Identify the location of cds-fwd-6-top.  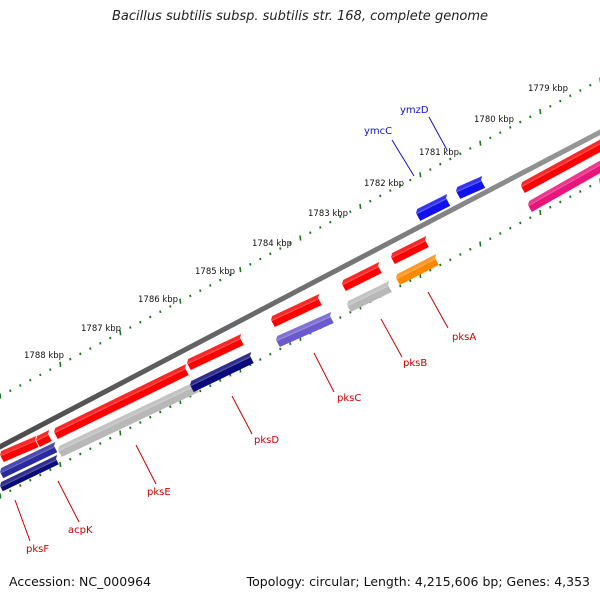
(361, 273).